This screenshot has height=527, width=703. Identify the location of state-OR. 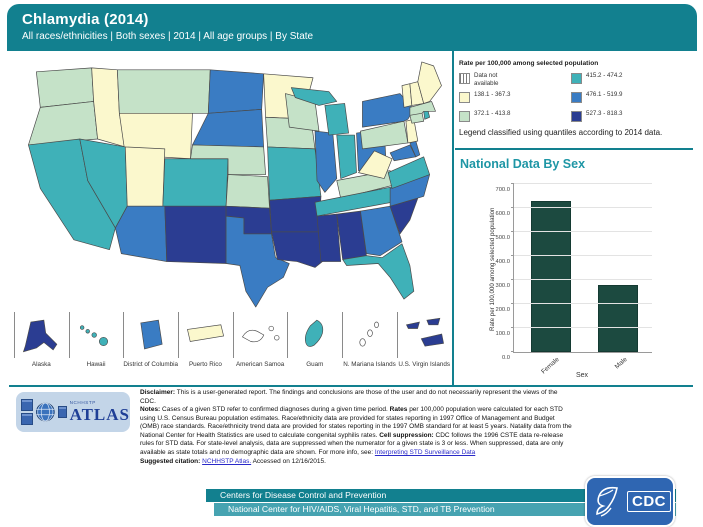
(63, 123).